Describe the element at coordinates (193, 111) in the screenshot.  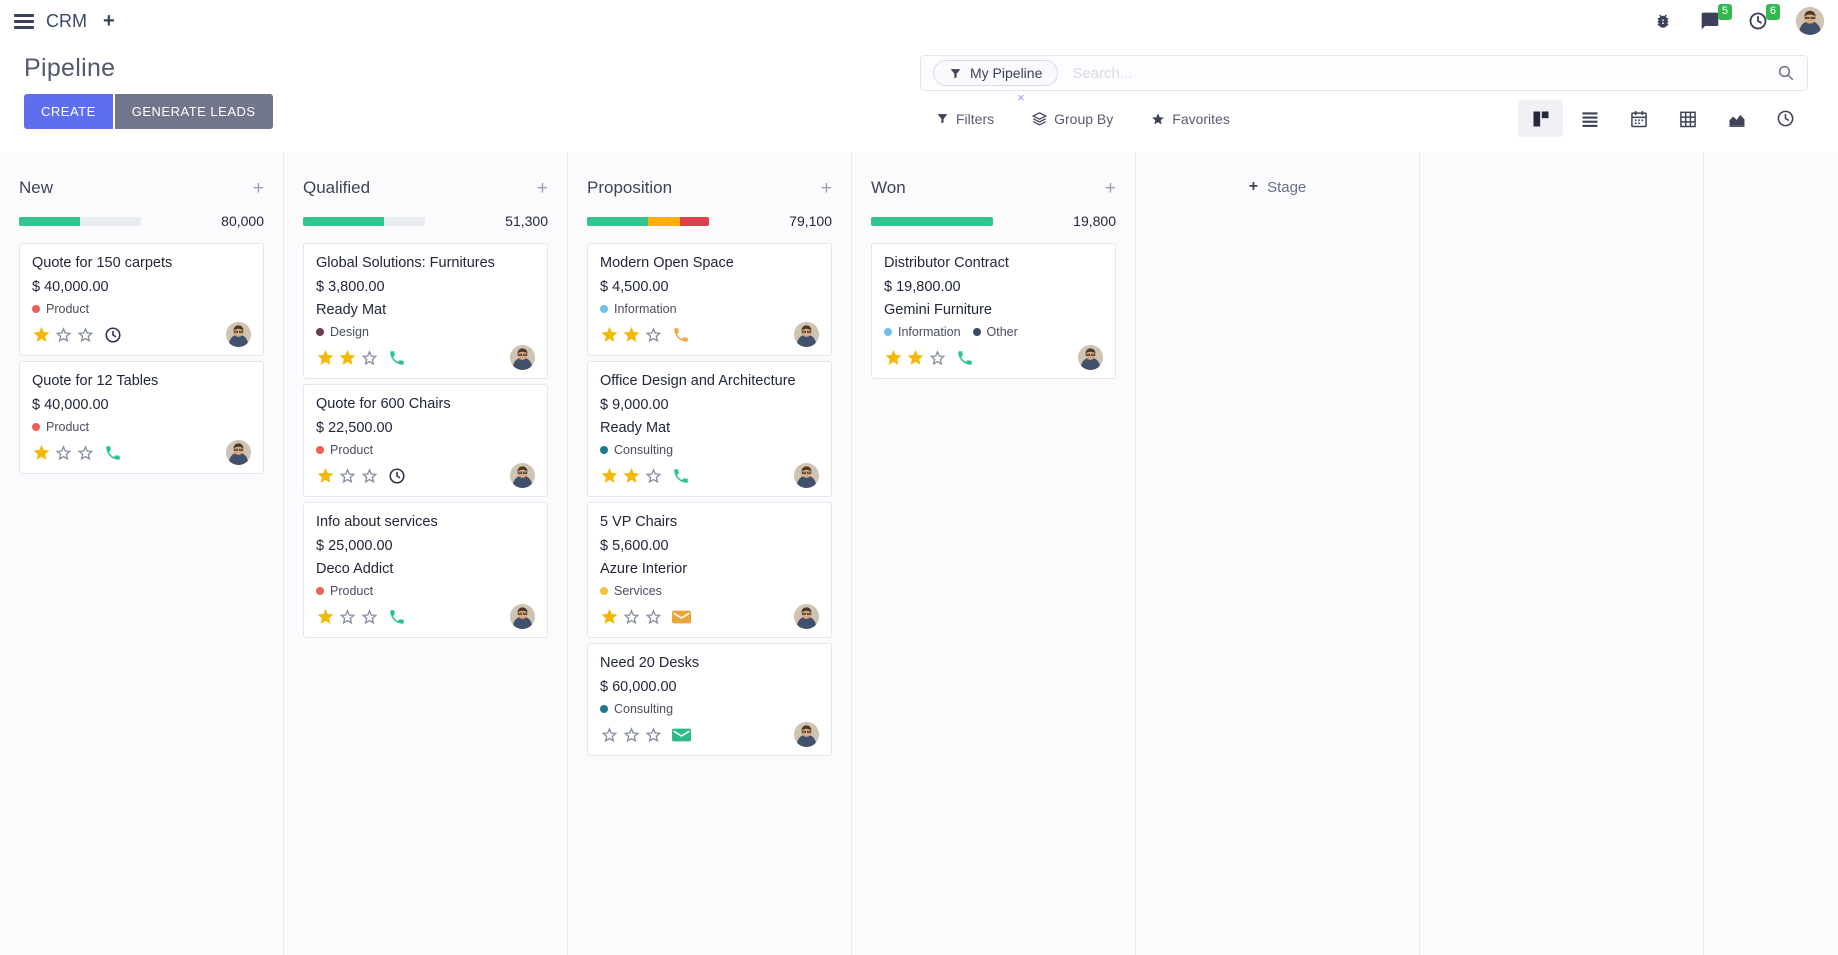
I see `generate-leads-button: GENERATE LEADS` at that location.